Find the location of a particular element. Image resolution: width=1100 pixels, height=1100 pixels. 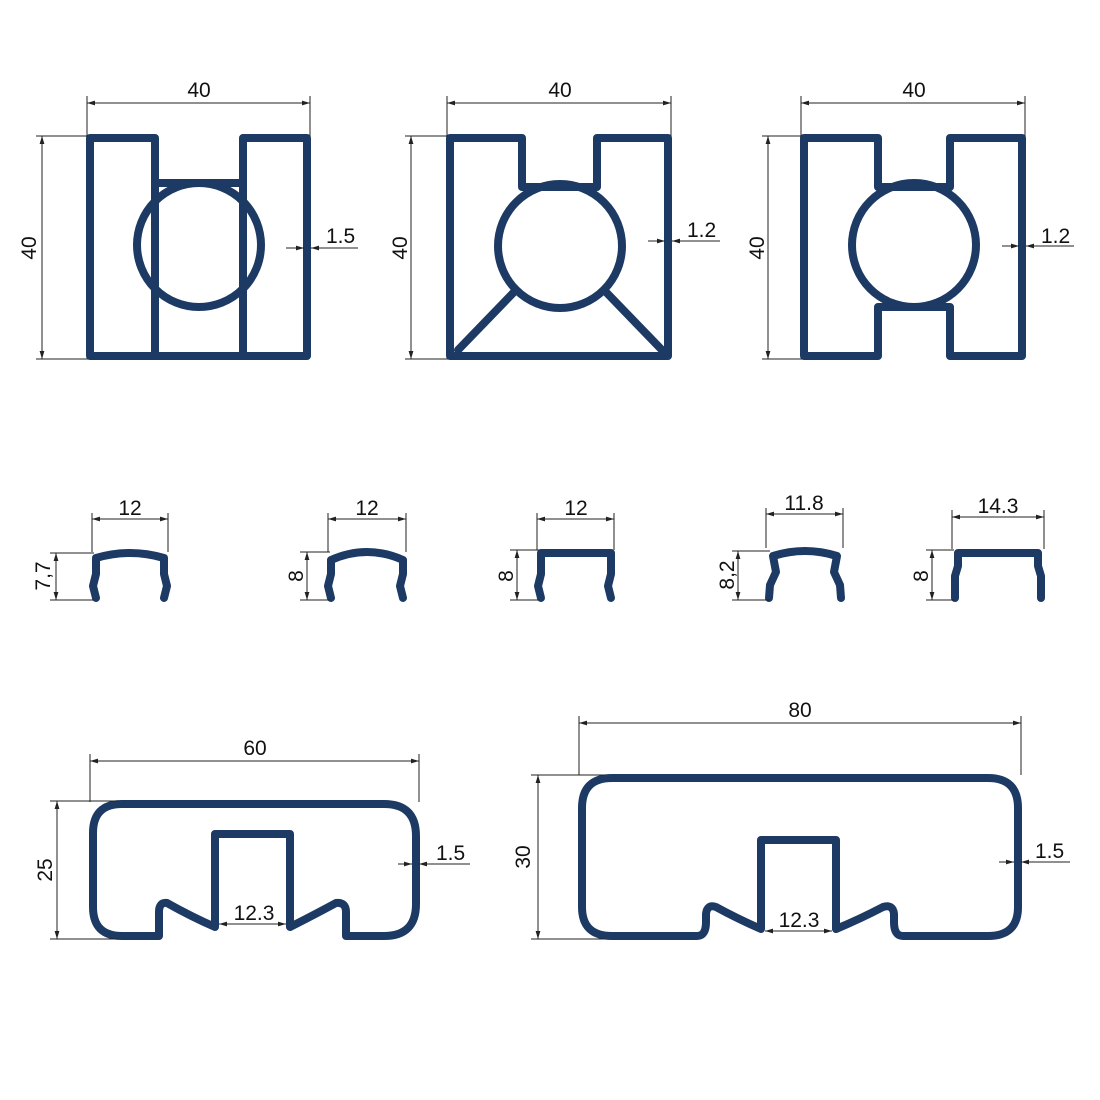

profile-3-outline is located at coordinates (913, 247).